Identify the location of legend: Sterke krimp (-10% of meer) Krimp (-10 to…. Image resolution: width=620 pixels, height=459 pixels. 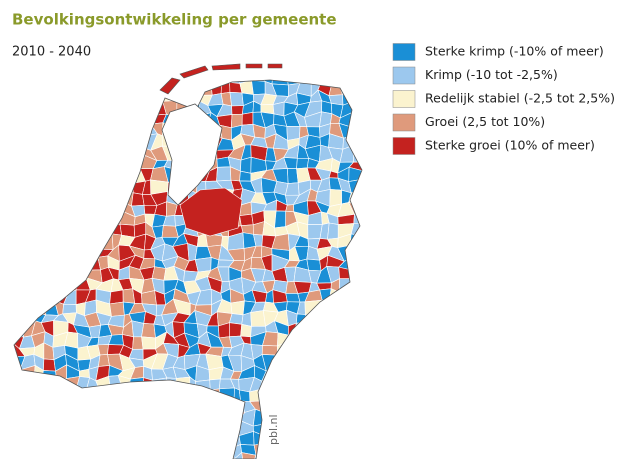
(503, 99).